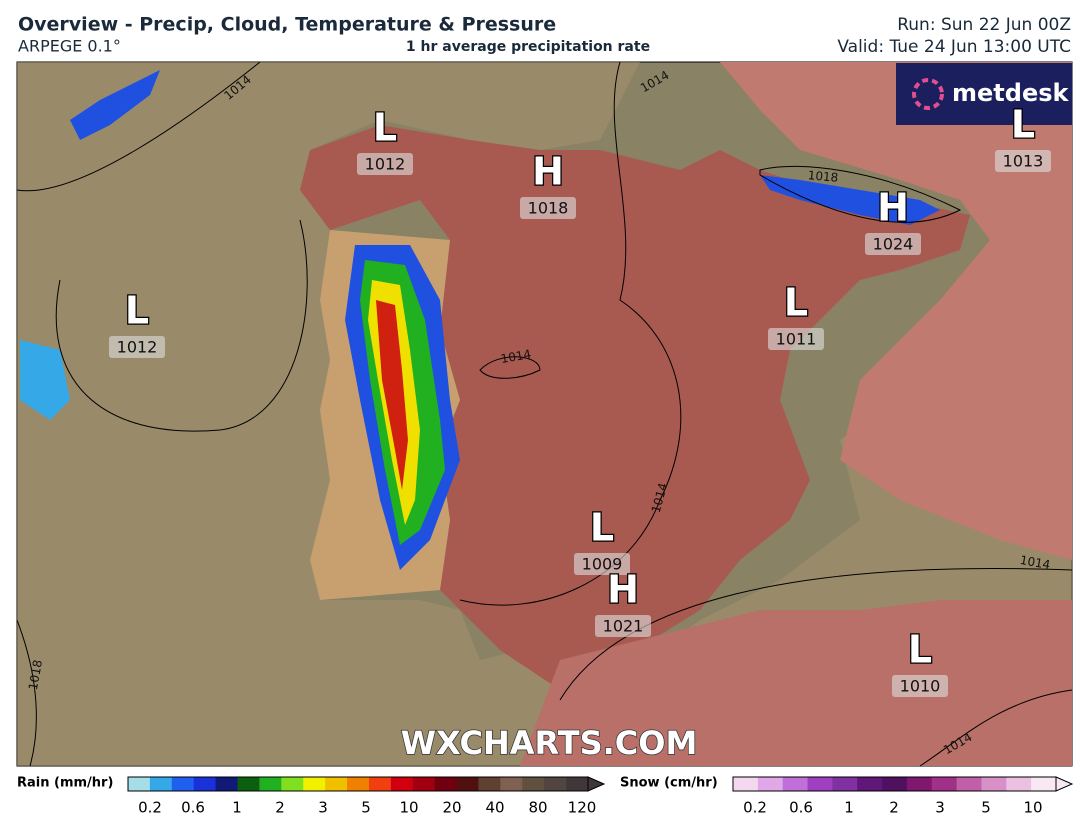 This screenshot has height=835, width=1089. What do you see at coordinates (69, 46) in the screenshot?
I see `model: ARPEGE 0.1°` at bounding box center [69, 46].